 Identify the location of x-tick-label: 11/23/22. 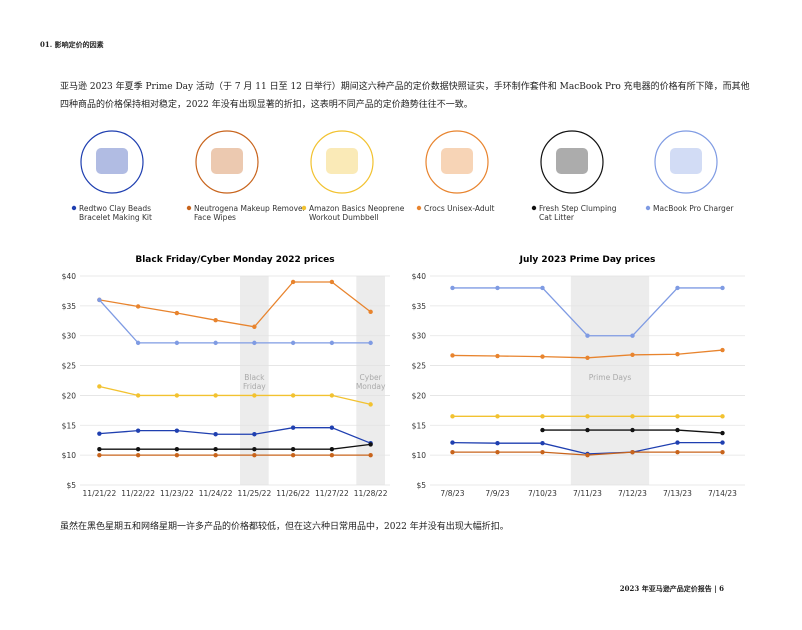
(177, 493).